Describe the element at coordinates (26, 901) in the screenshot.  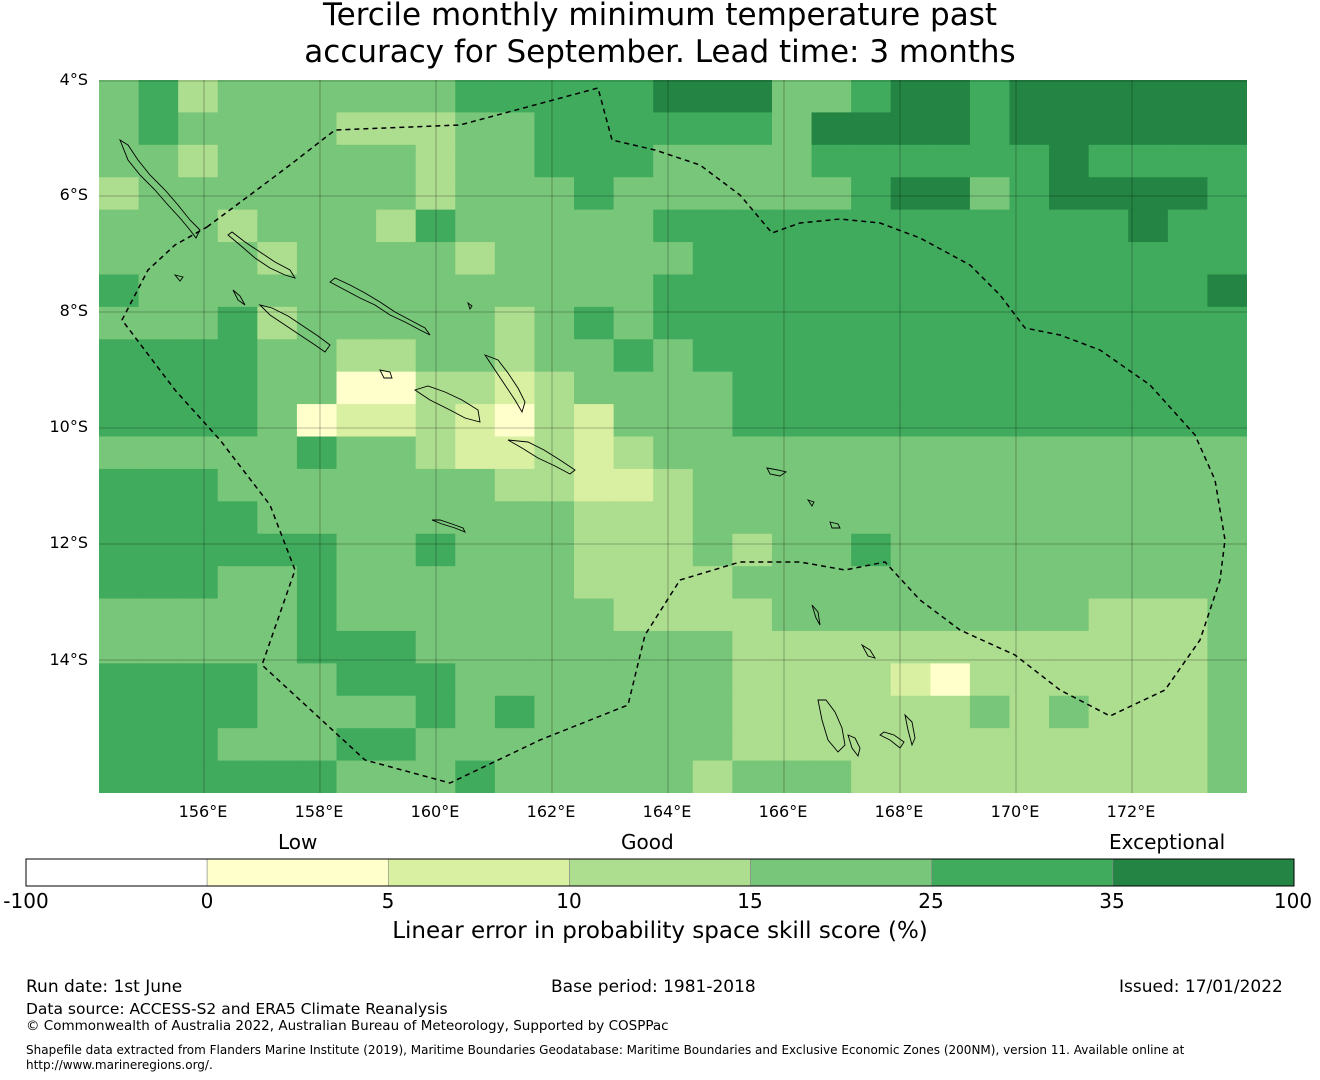
I see `colorbar-tick: -100` at that location.